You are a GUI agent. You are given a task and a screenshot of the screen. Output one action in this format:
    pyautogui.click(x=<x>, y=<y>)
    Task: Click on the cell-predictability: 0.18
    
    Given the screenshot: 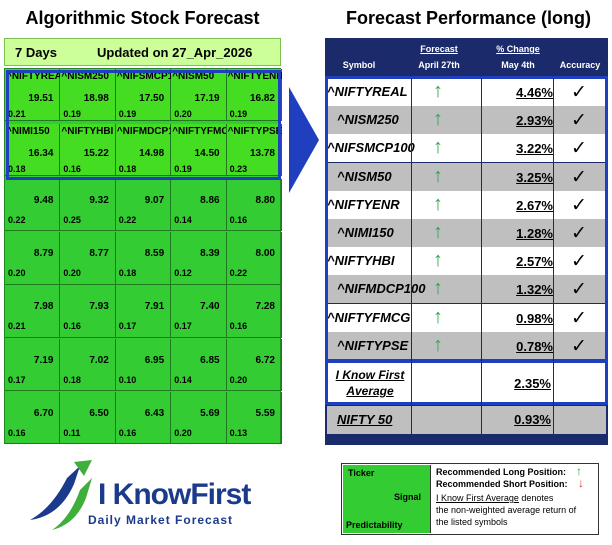 What is the action you would take?
    pyautogui.click(x=127, y=273)
    